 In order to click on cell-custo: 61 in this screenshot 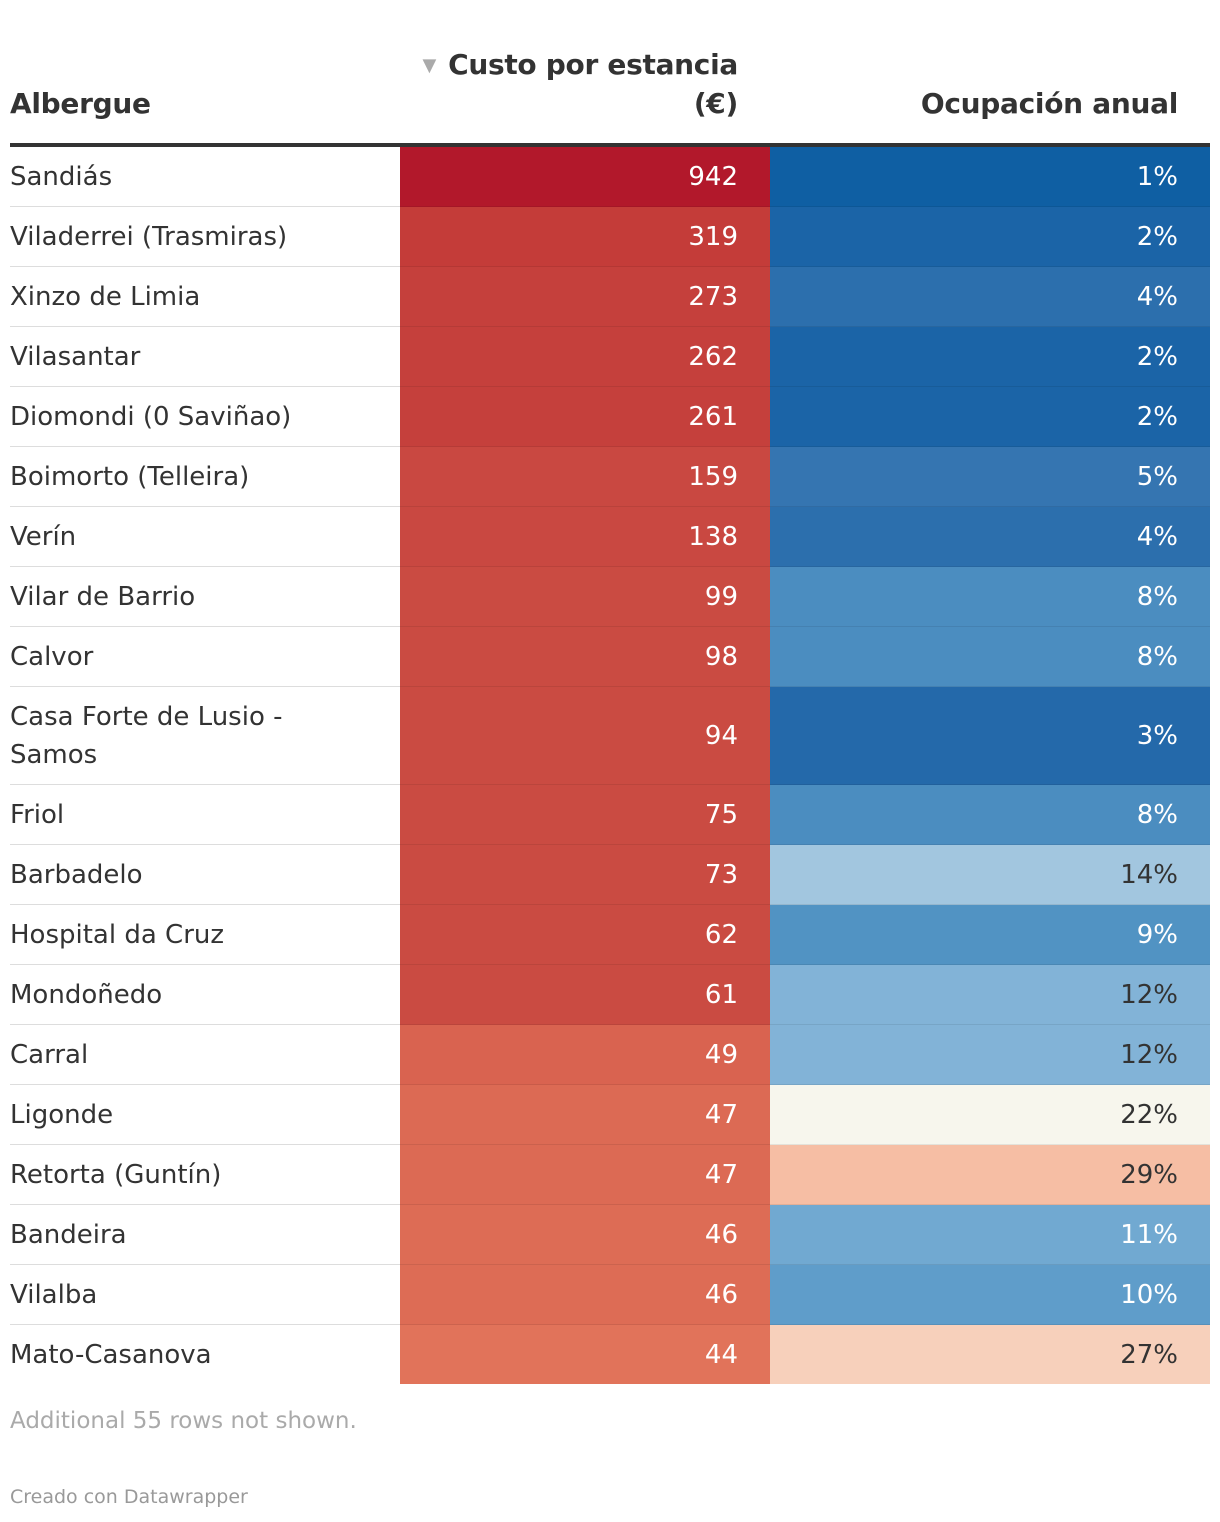, I will do `click(585, 994)`.